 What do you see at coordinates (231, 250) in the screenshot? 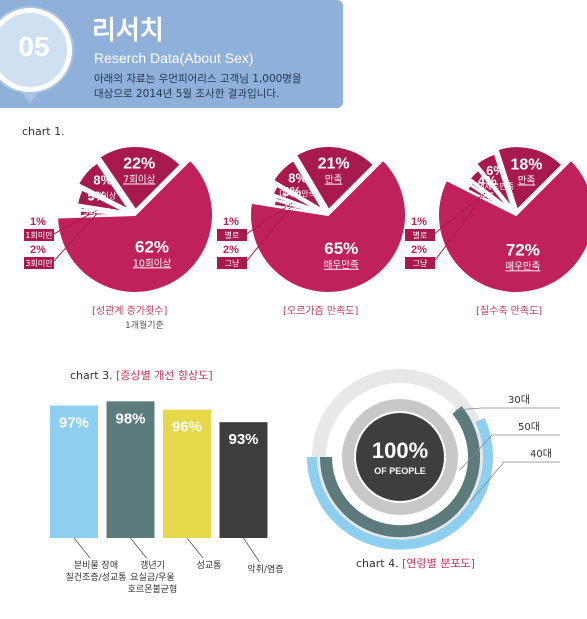
I see `pie2-value-6: 2%` at bounding box center [231, 250].